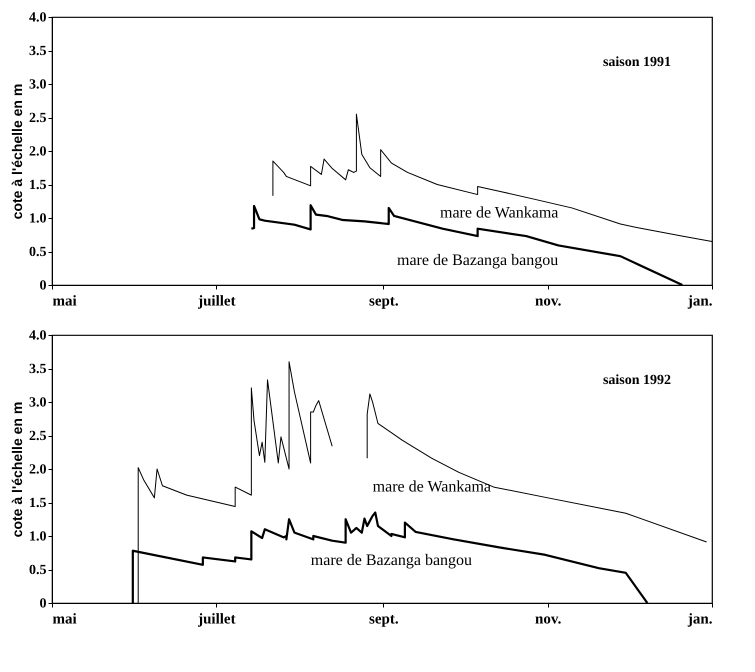  I want to click on annotation: saison 1992, so click(637, 380).